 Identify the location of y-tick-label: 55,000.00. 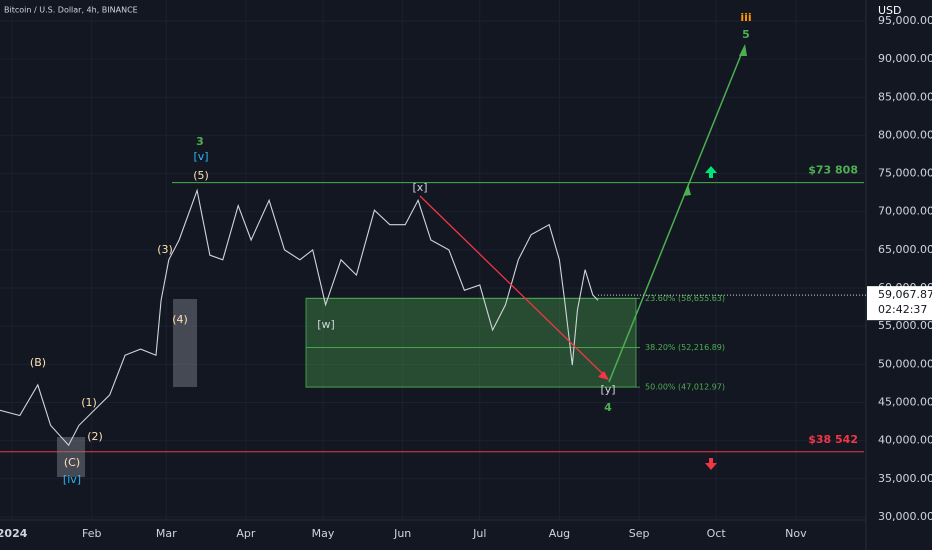
(905, 325).